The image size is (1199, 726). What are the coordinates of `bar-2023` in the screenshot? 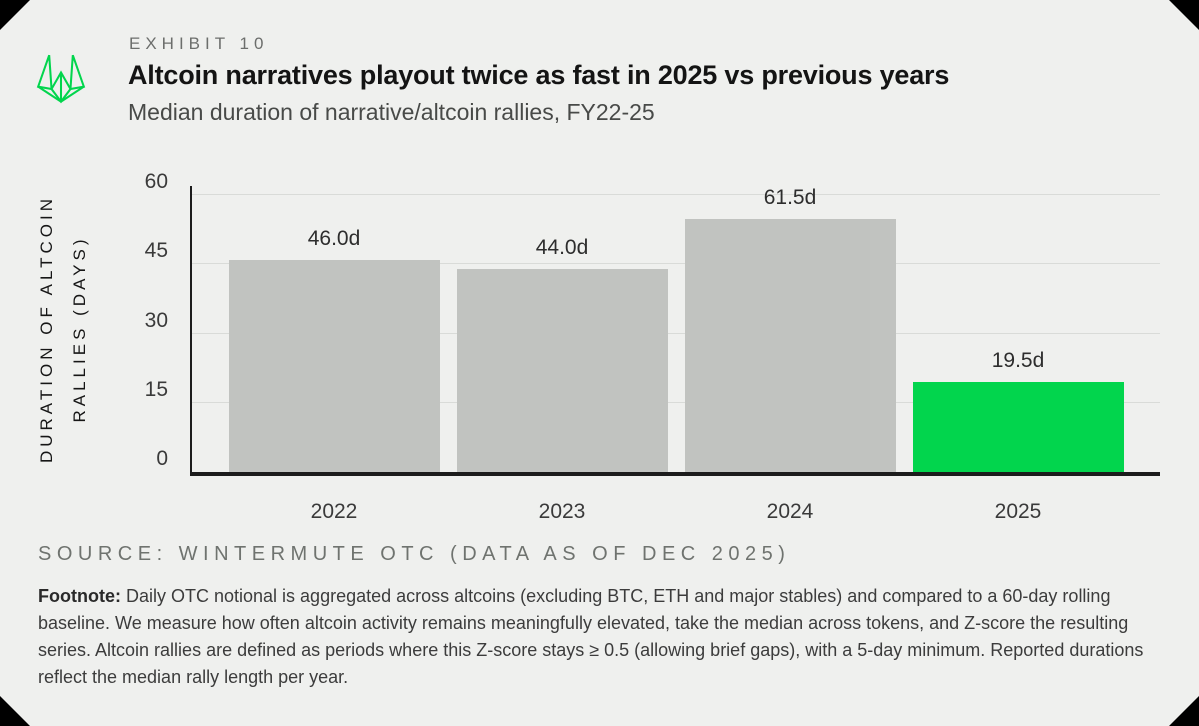 It's located at (562, 370).